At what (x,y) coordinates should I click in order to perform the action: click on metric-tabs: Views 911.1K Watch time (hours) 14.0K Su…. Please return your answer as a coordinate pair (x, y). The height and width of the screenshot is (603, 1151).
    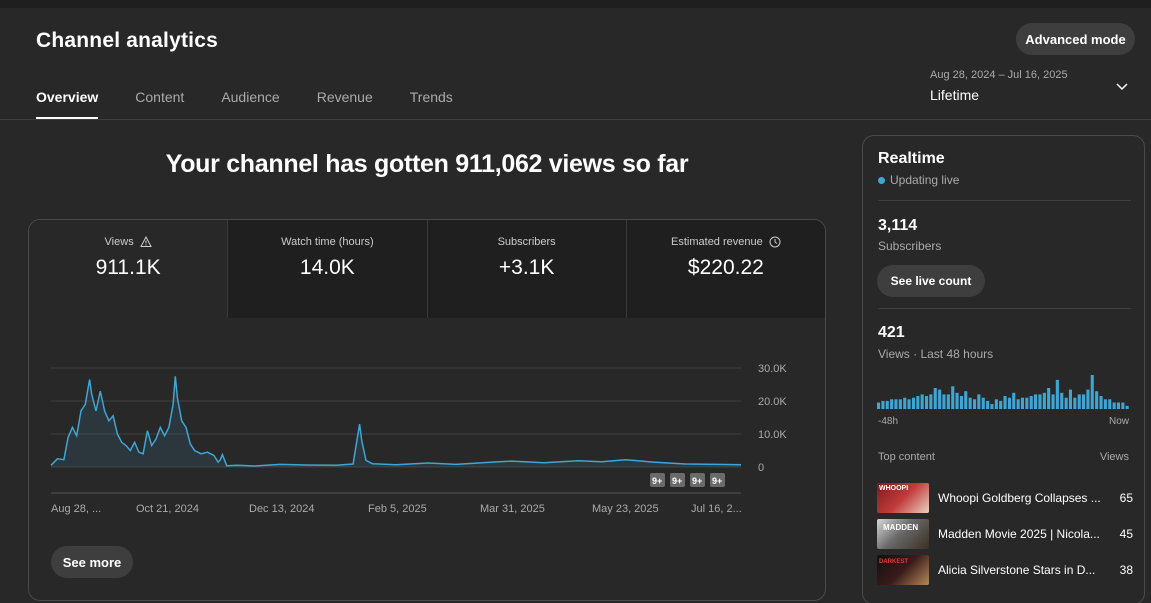
    Looking at the image, I should click on (427, 269).